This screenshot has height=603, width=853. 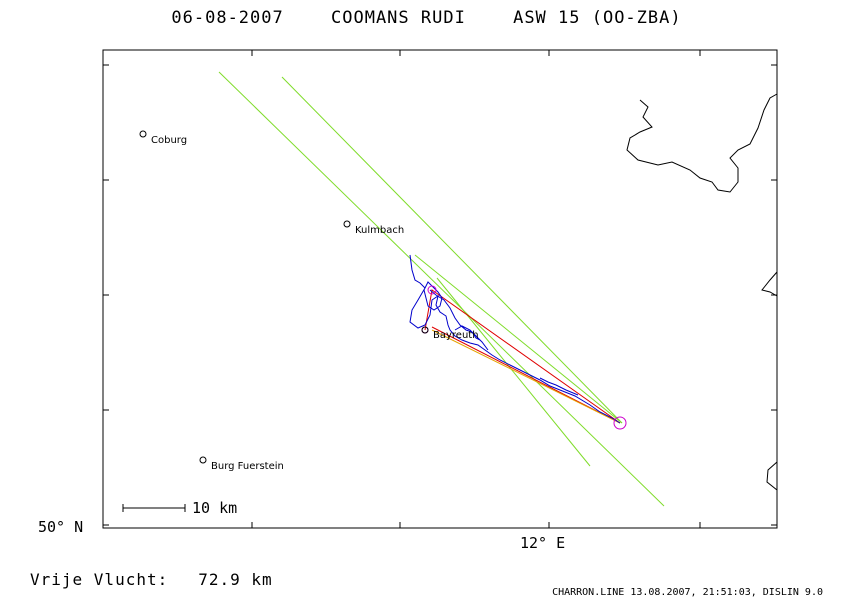 I want to click on free-flight-summary: Vrije Vlucht: 72.9 km, so click(x=151, y=579).